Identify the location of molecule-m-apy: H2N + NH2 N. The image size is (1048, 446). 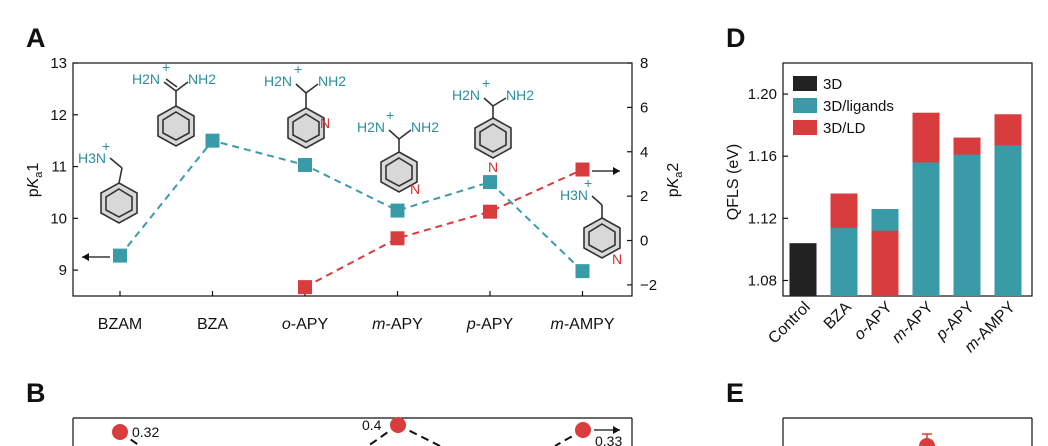
(398, 152).